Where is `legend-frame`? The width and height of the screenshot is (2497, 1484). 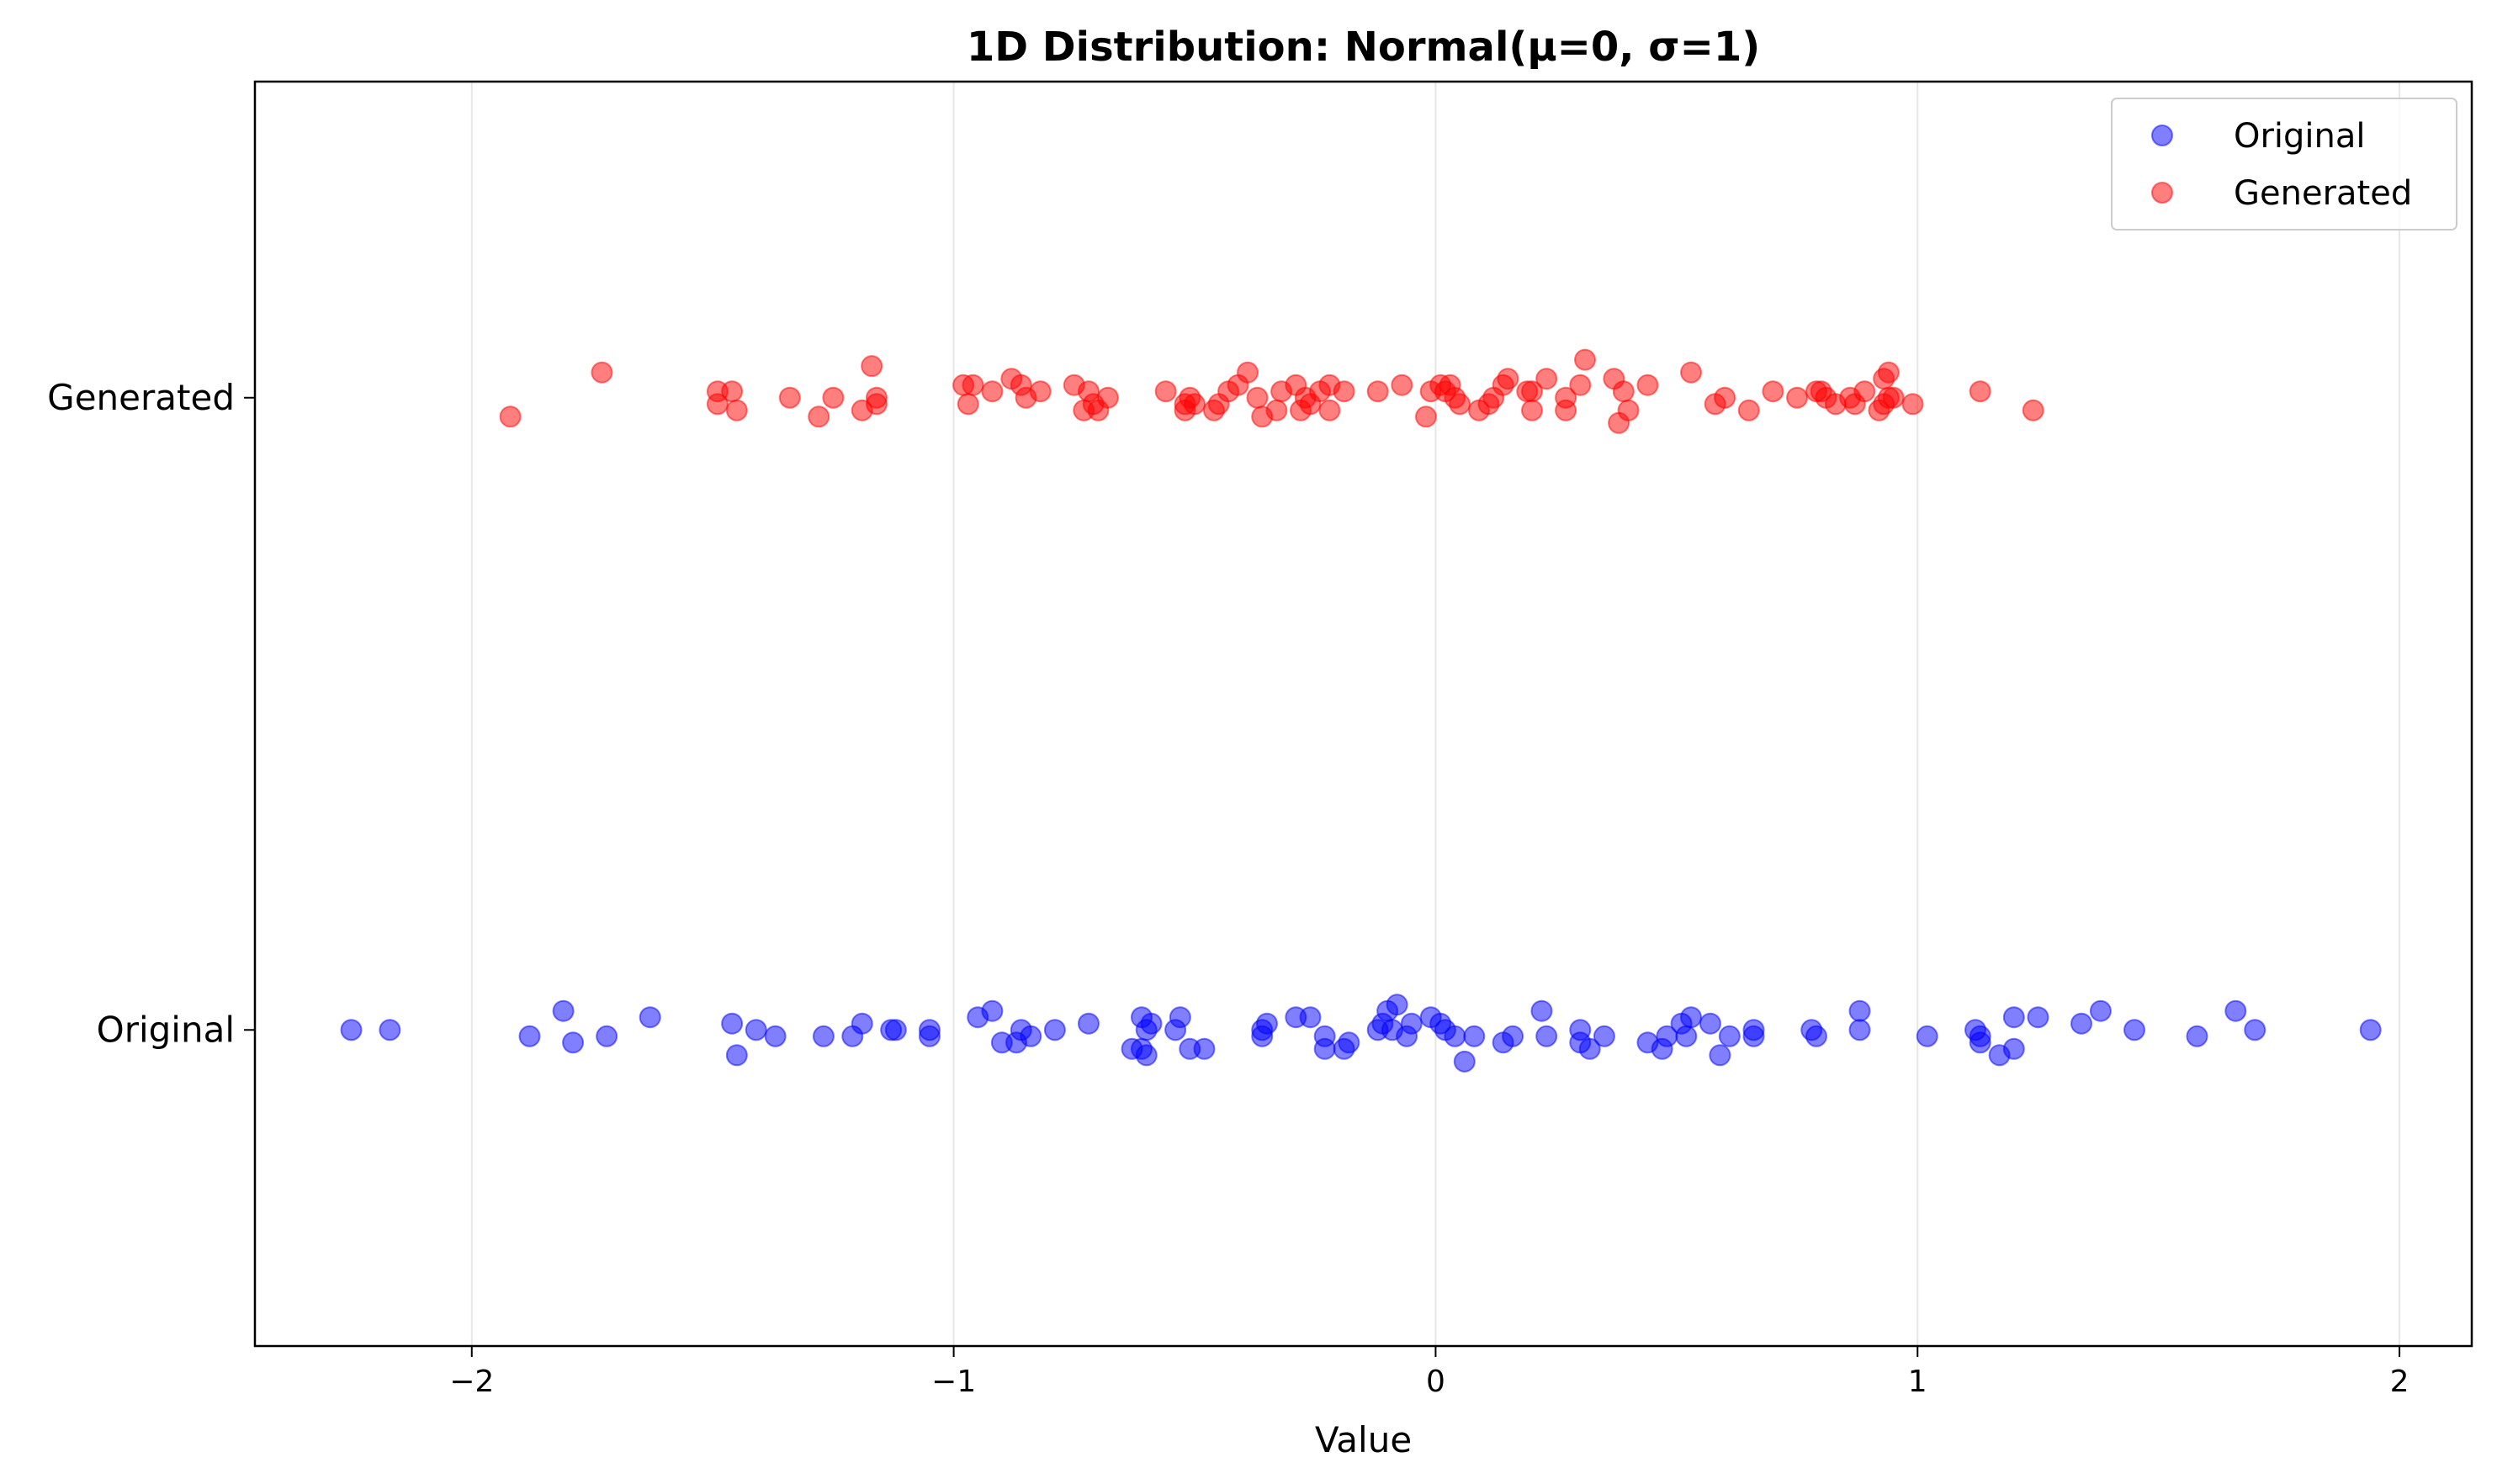 legend-frame is located at coordinates (2284, 164).